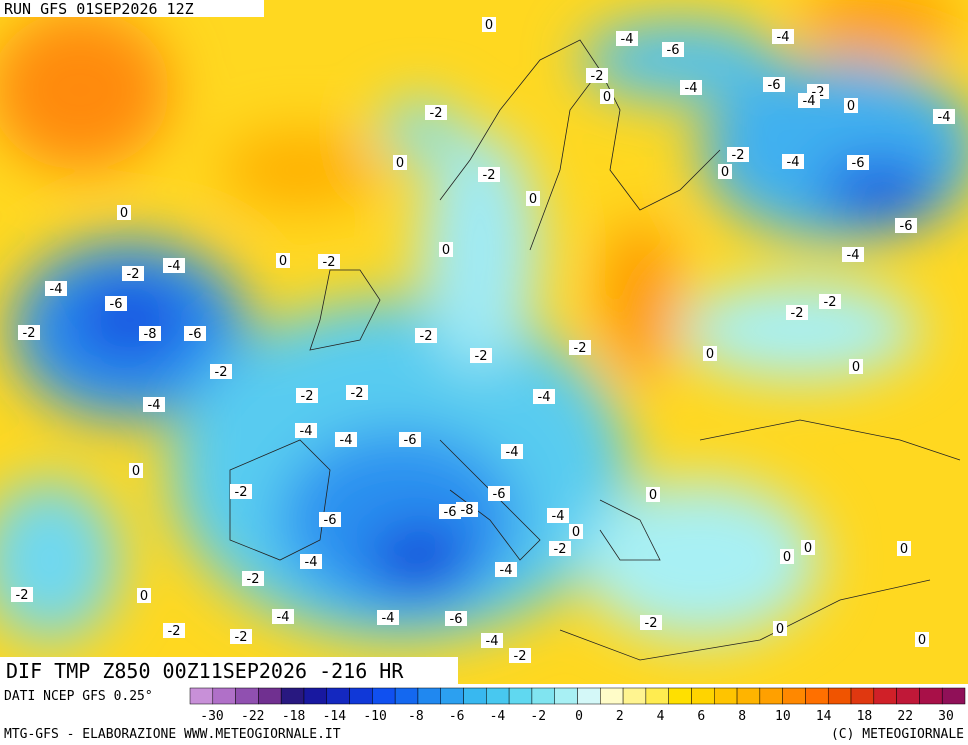  Describe the element at coordinates (579, 716) in the screenshot. I see `legend-label: 0` at that location.